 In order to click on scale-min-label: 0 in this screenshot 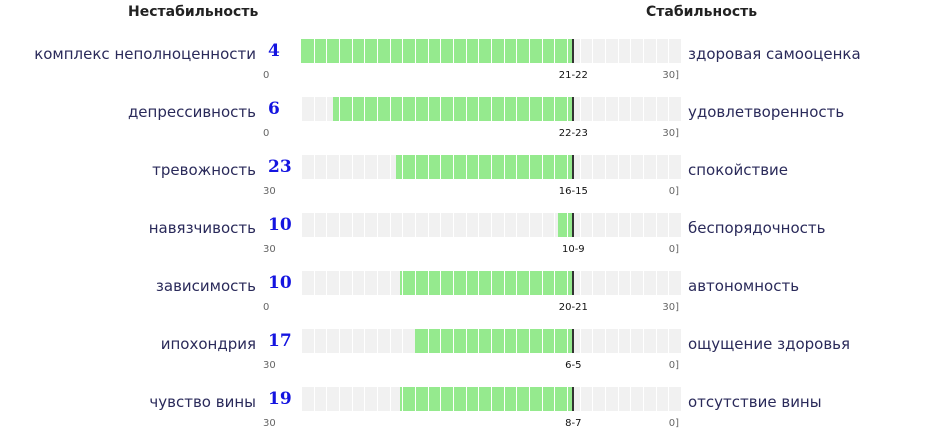, I will do `click(266, 75)`.